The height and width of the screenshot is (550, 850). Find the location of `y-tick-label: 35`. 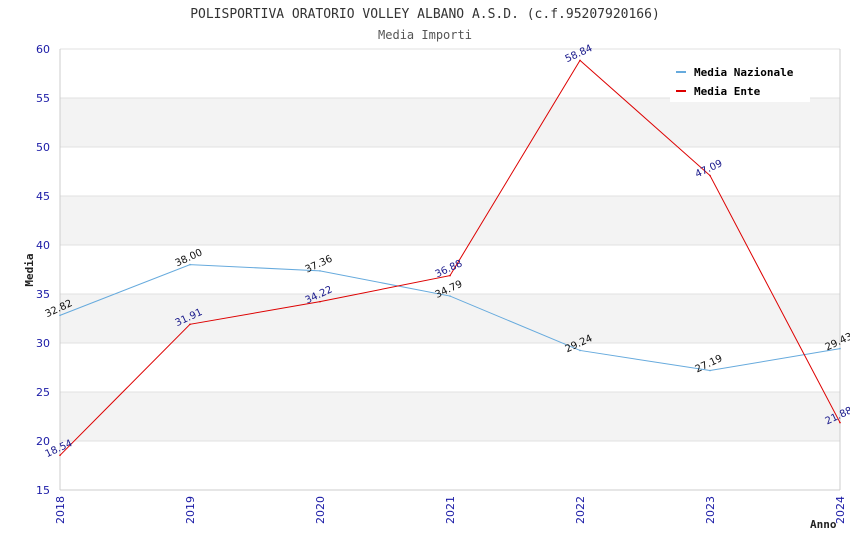

y-tick-label: 35 is located at coordinates (43, 294).